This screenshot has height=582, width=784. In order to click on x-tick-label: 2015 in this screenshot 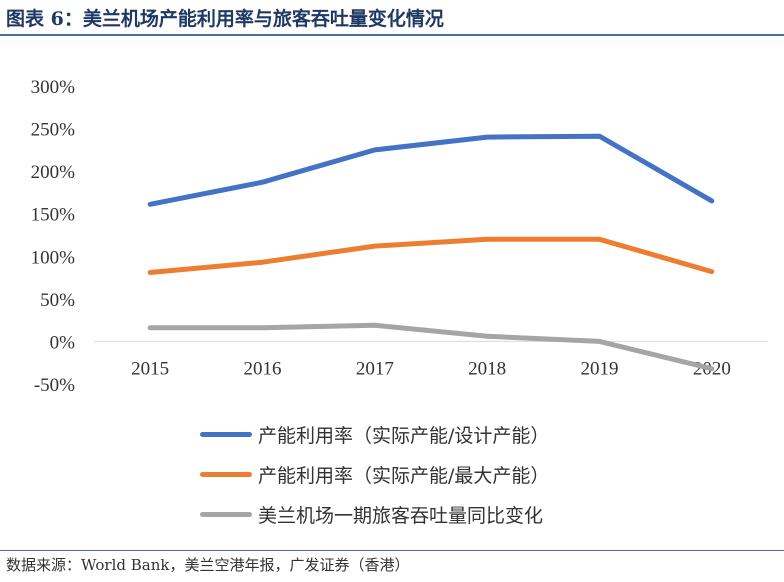, I will do `click(150, 368)`.